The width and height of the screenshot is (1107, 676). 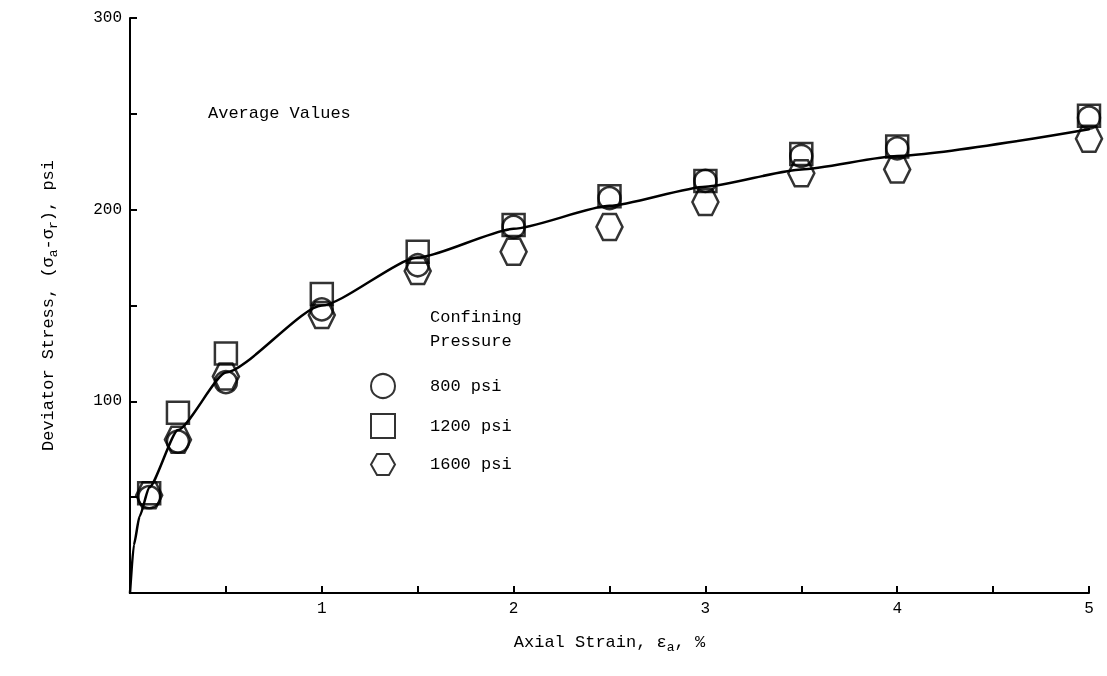 What do you see at coordinates (471, 426) in the screenshot?
I see `legend-label: 1200 psi` at bounding box center [471, 426].